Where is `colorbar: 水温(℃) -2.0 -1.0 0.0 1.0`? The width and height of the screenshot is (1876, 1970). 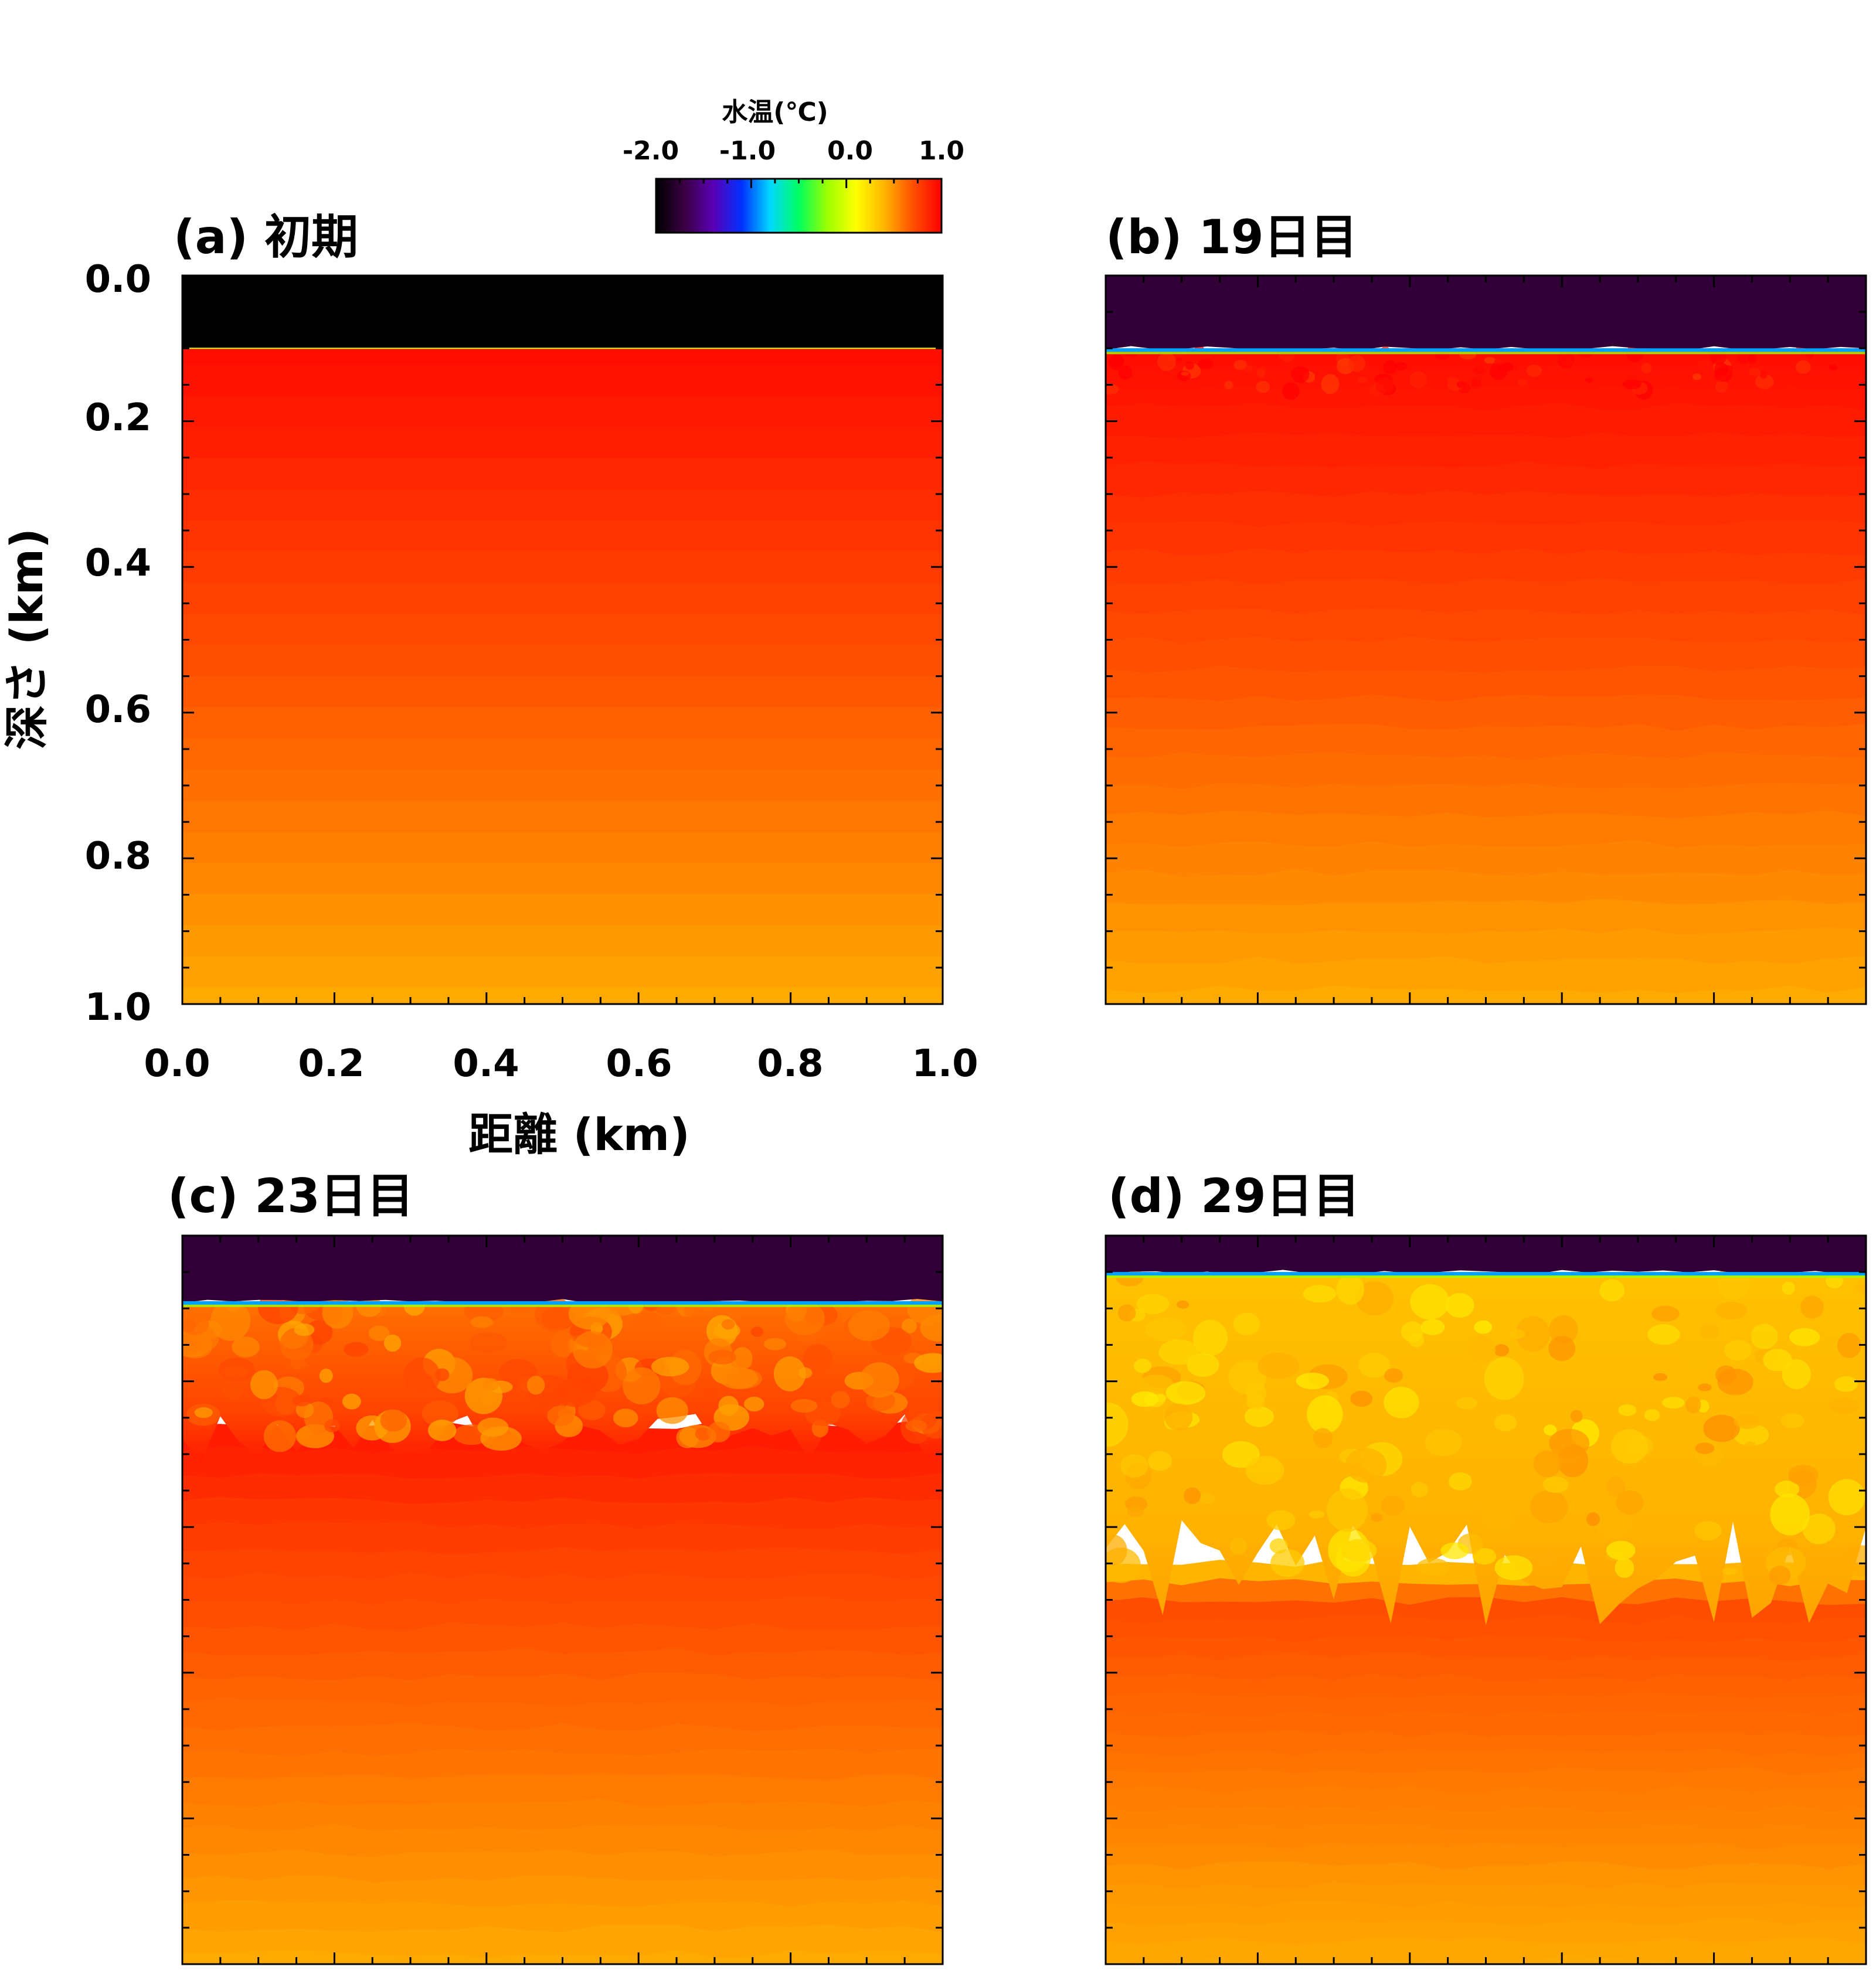
colorbar: 水温(℃) -2.0 -1.0 0.0 1.0 is located at coordinates (793, 165).